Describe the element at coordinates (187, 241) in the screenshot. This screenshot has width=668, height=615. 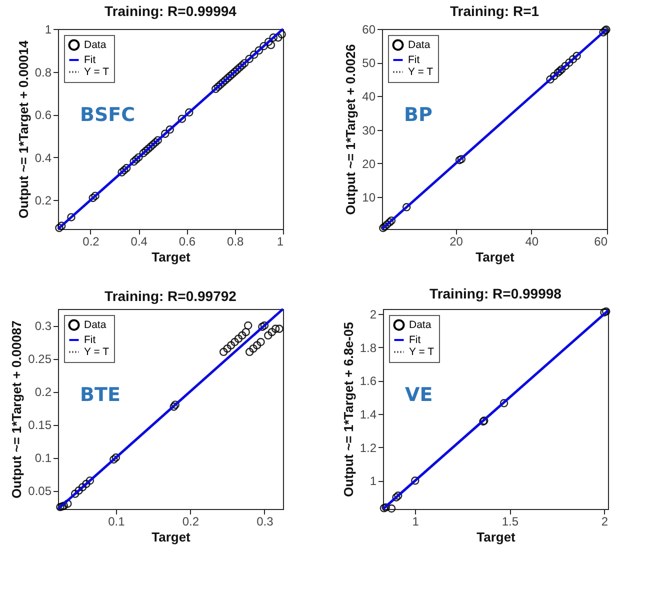
I see `x-tick-label: 0.6` at that location.